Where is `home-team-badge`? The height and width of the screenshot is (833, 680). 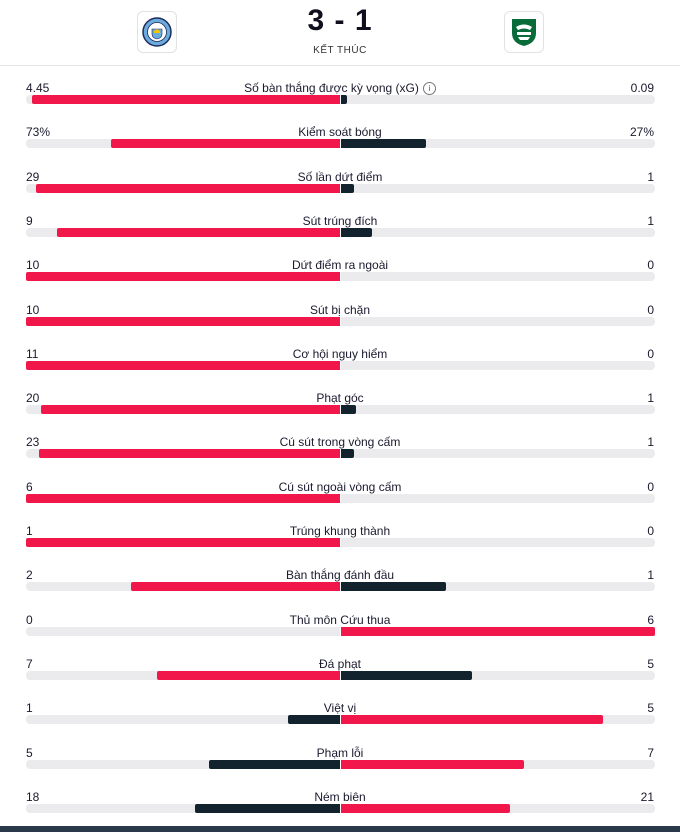
home-team-badge is located at coordinates (157, 32).